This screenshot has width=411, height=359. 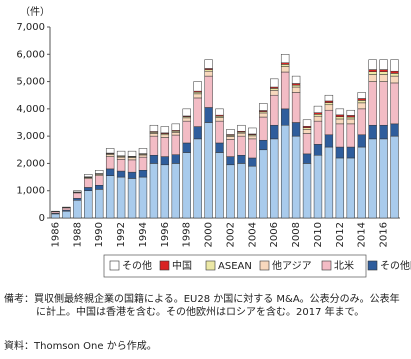 What do you see at coordinates (274, 234) in the screenshot?
I see `x-tick-label: 2006` at bounding box center [274, 234].